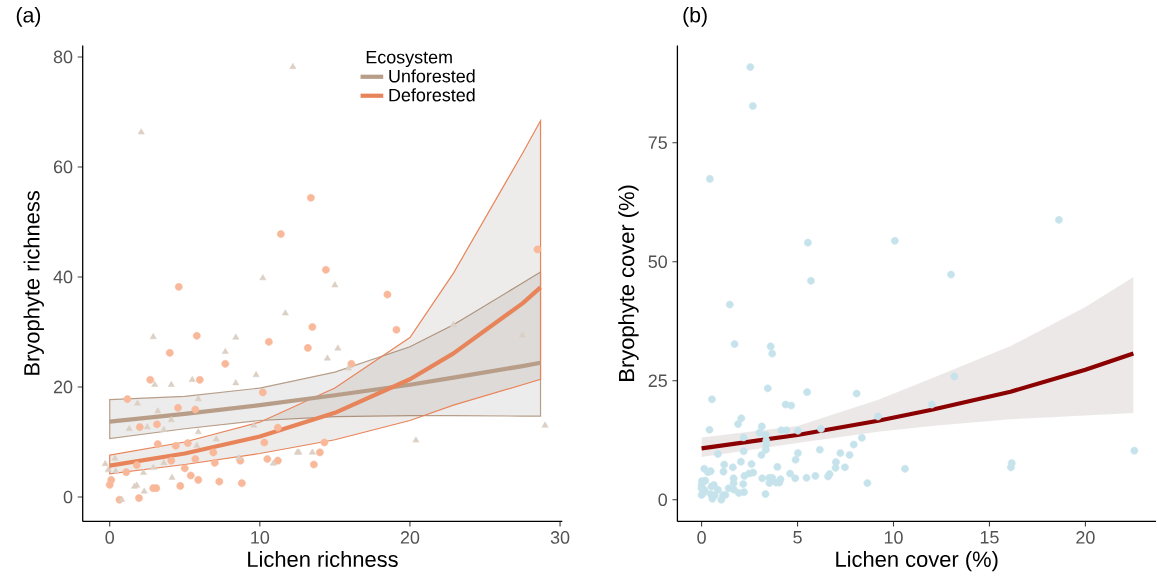  What do you see at coordinates (323, 558) in the screenshot?
I see `x-axis-title: Lichen richness` at bounding box center [323, 558].